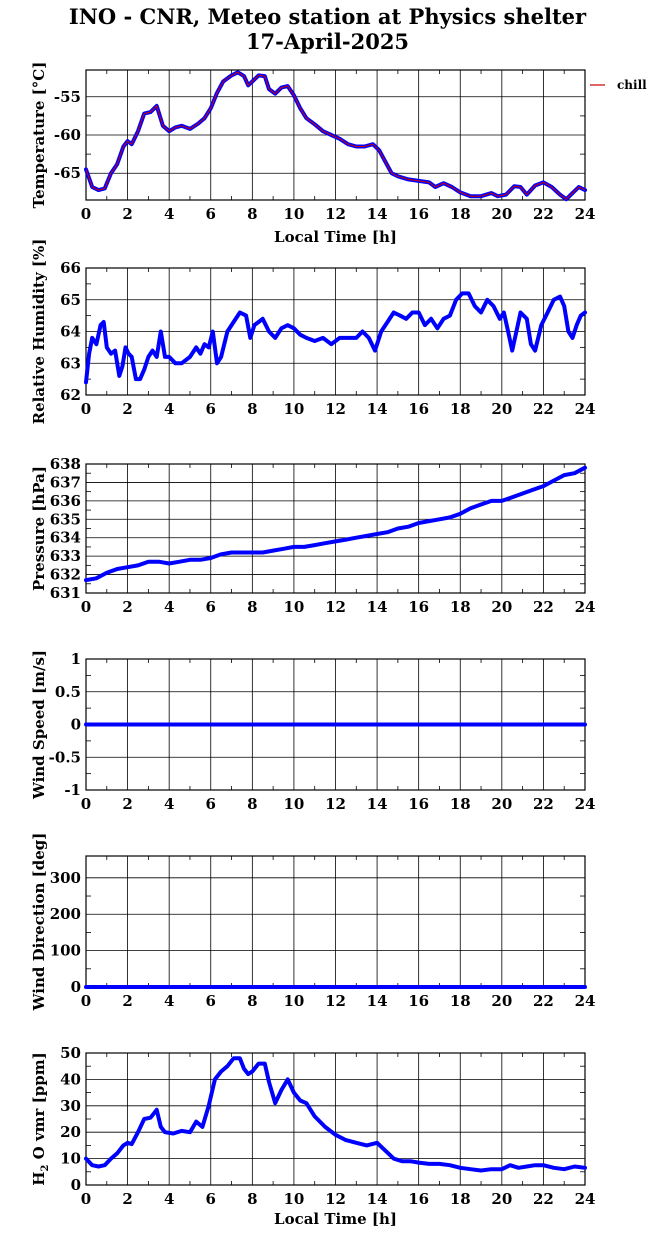 This screenshot has width=655, height=1248. What do you see at coordinates (335, 607) in the screenshot?
I see `pressure-xtick-label: 12` at bounding box center [335, 607].